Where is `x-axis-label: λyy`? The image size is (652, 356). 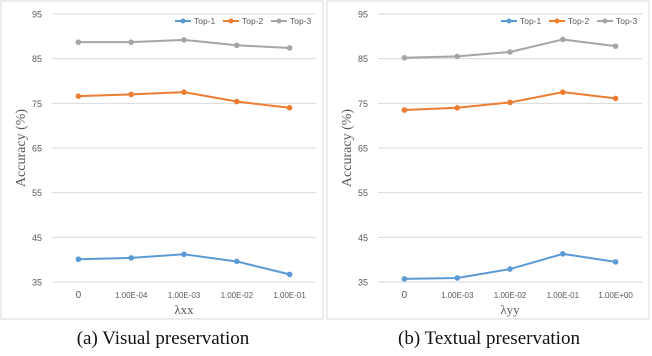 x-axis-label: λyy is located at coordinates (510, 309).